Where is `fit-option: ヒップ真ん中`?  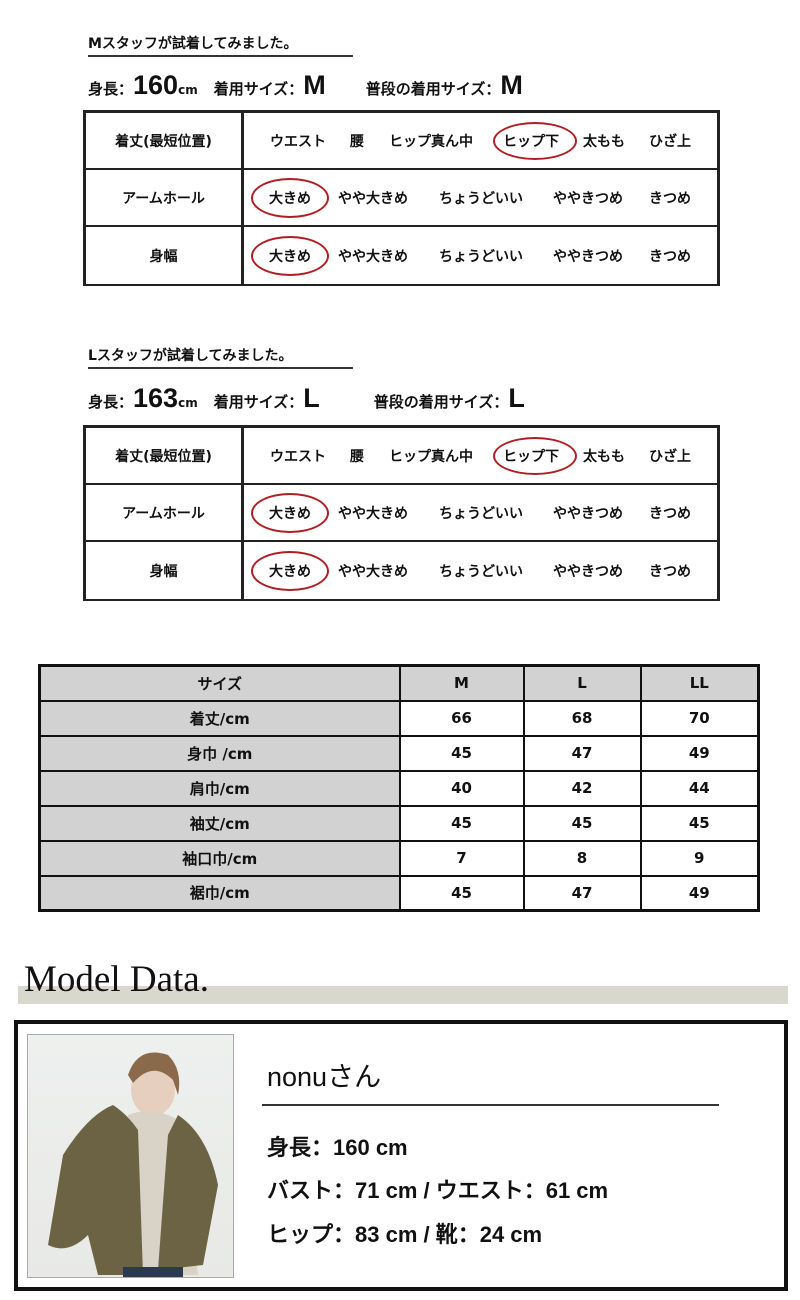 fit-option: ヒップ真ん中 is located at coordinates (431, 141).